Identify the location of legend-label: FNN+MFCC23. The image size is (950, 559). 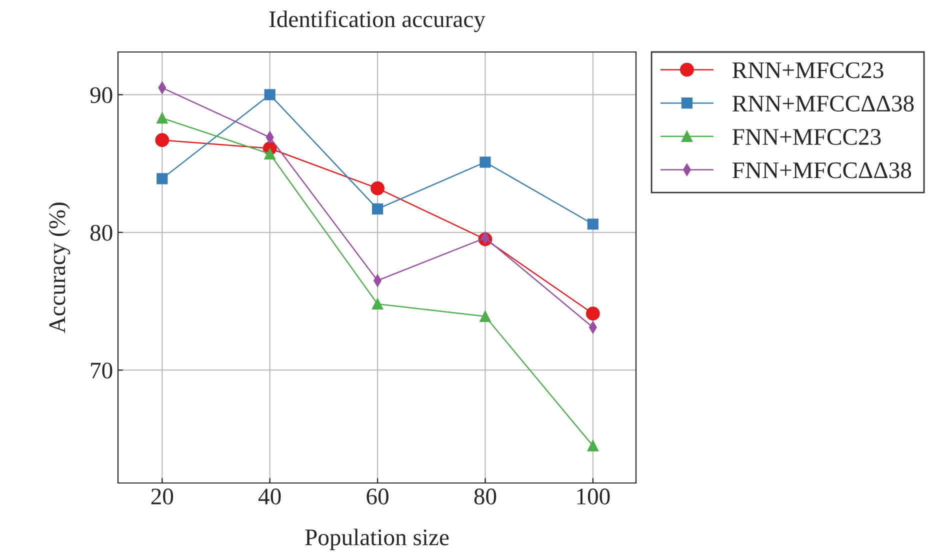
(806, 137).